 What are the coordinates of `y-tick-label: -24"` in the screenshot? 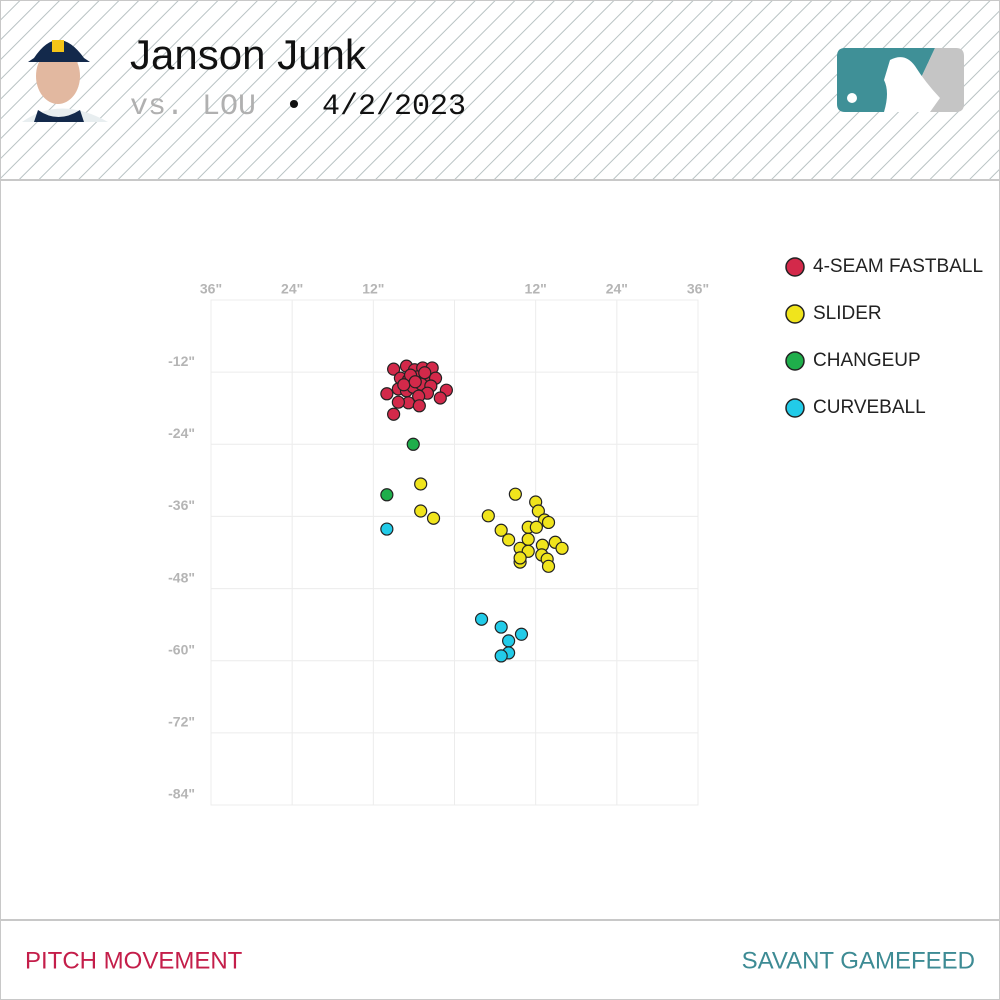 It's located at (181, 433).